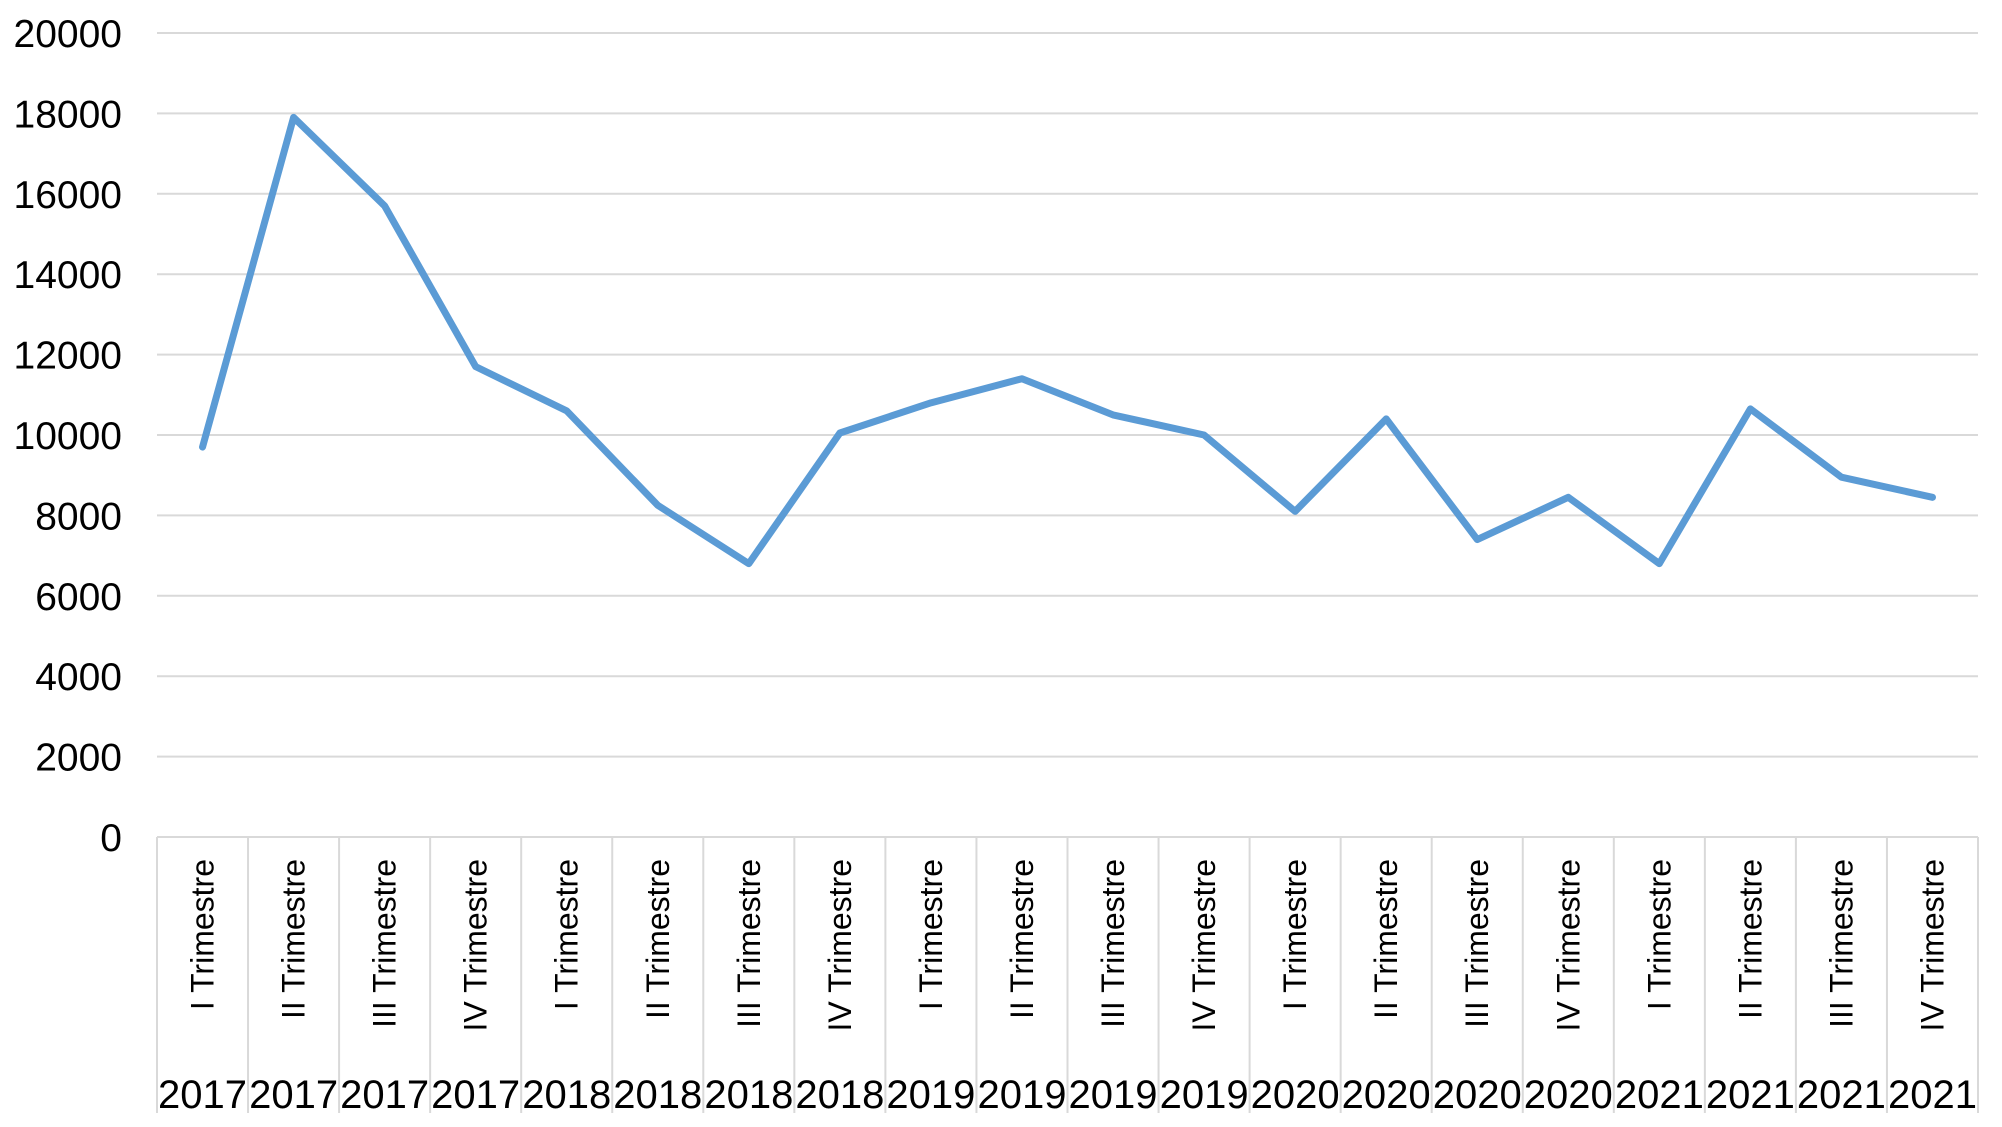  Describe the element at coordinates (68, 114) in the screenshot. I see `y-axis-tick-label: 18000` at that location.